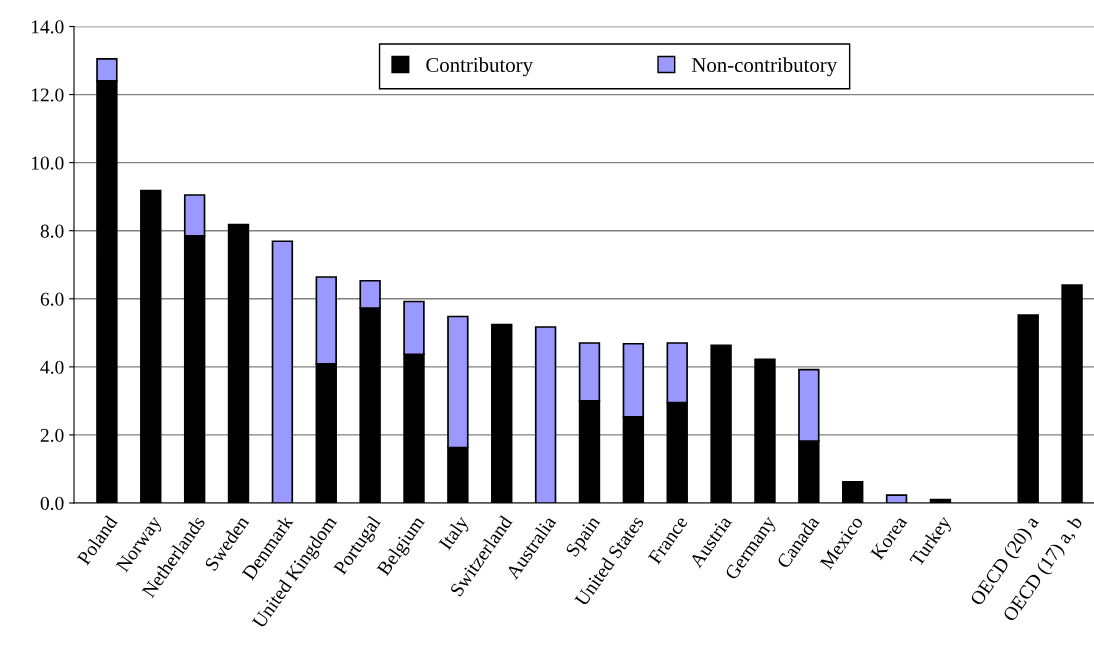 This screenshot has height=672, width=1094. Describe the element at coordinates (52, 231) in the screenshot. I see `y-tick-label: 8.0` at that location.